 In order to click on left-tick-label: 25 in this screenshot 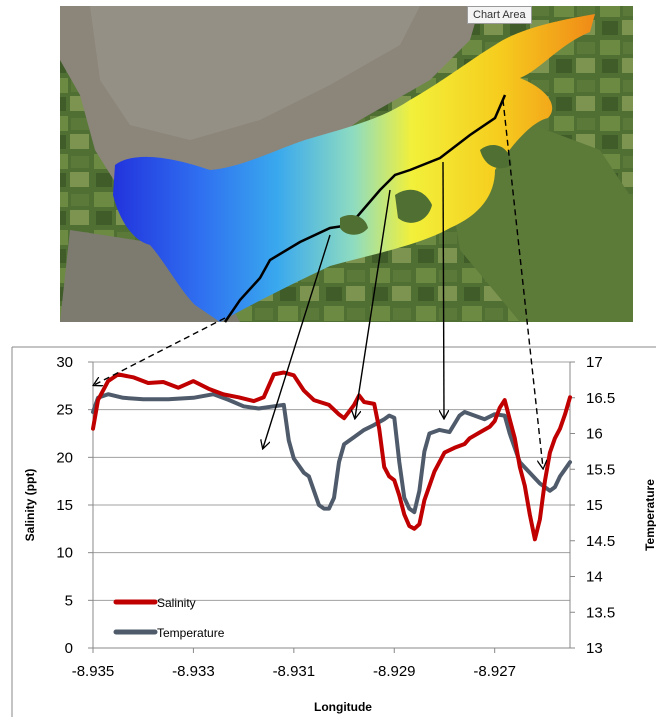, I will do `click(64, 410)`.